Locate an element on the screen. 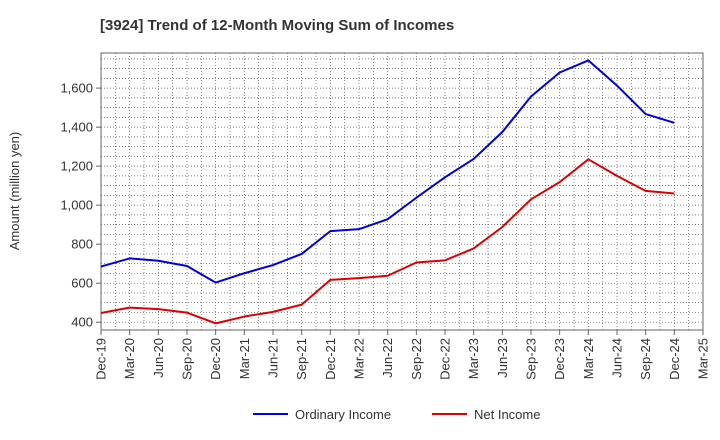 This screenshot has width=720, height=440. legend: Ordinary Income Net Income is located at coordinates (396, 414).